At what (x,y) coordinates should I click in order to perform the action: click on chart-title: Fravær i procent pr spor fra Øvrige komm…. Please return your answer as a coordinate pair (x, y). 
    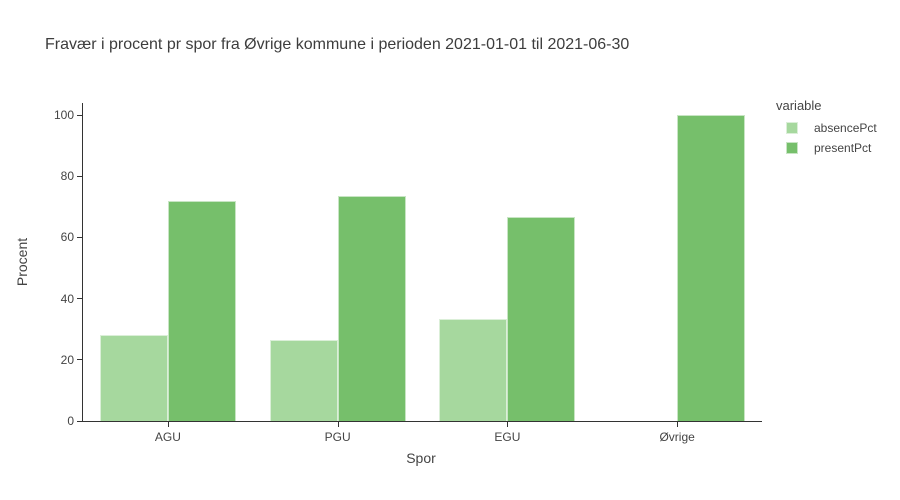
    Looking at the image, I should click on (337, 44).